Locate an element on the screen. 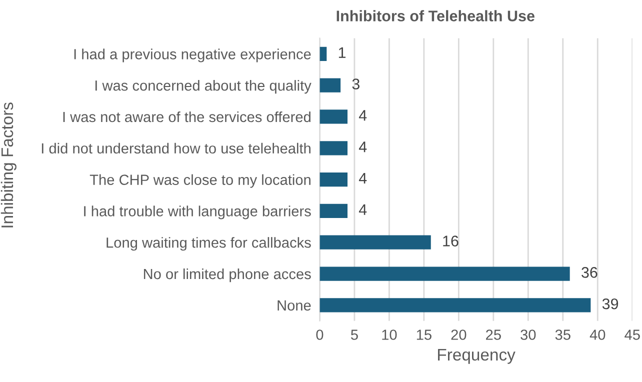 Image resolution: width=642 pixels, height=382 pixels. data-label: 36 is located at coordinates (590, 272).